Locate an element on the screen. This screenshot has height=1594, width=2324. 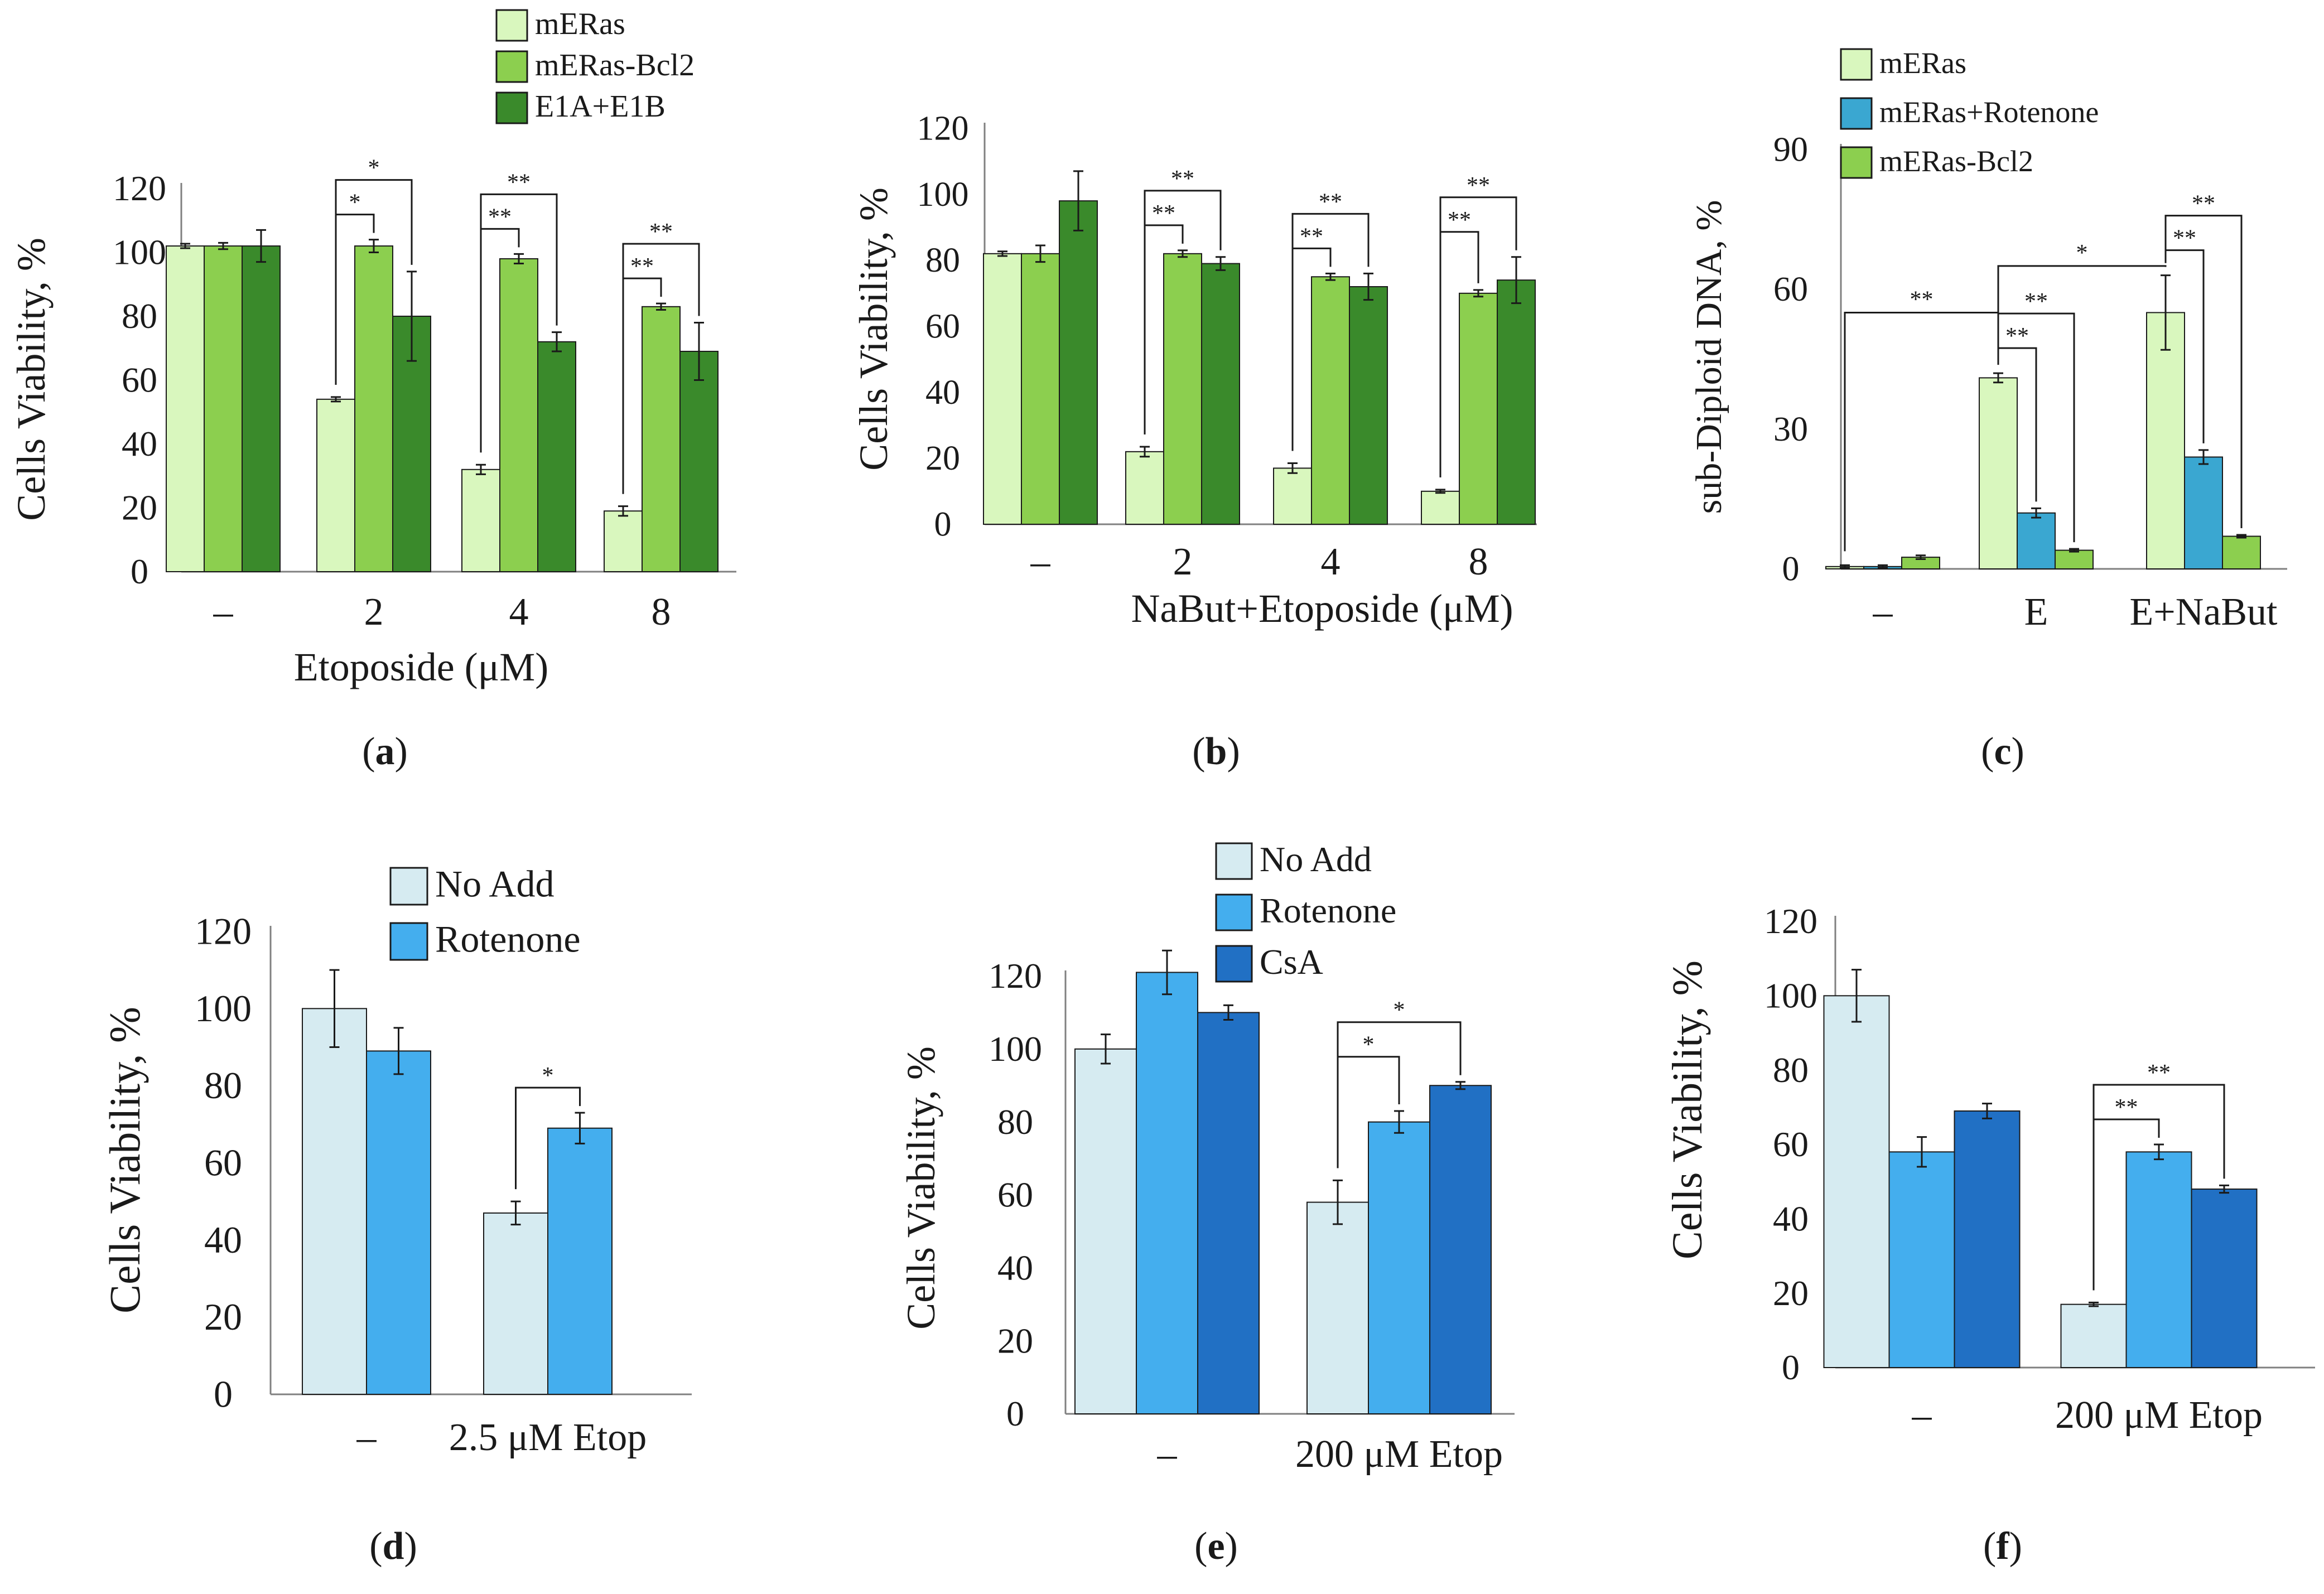
panel-label: (c) is located at coordinates (2002, 751).